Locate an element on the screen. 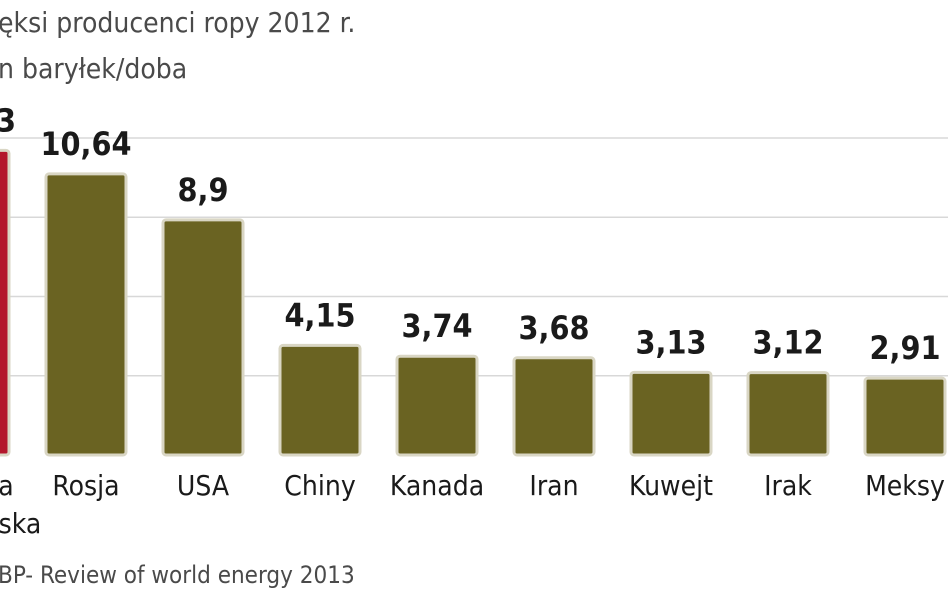 The width and height of the screenshot is (948, 593). value-label: 4,15 is located at coordinates (319, 315).